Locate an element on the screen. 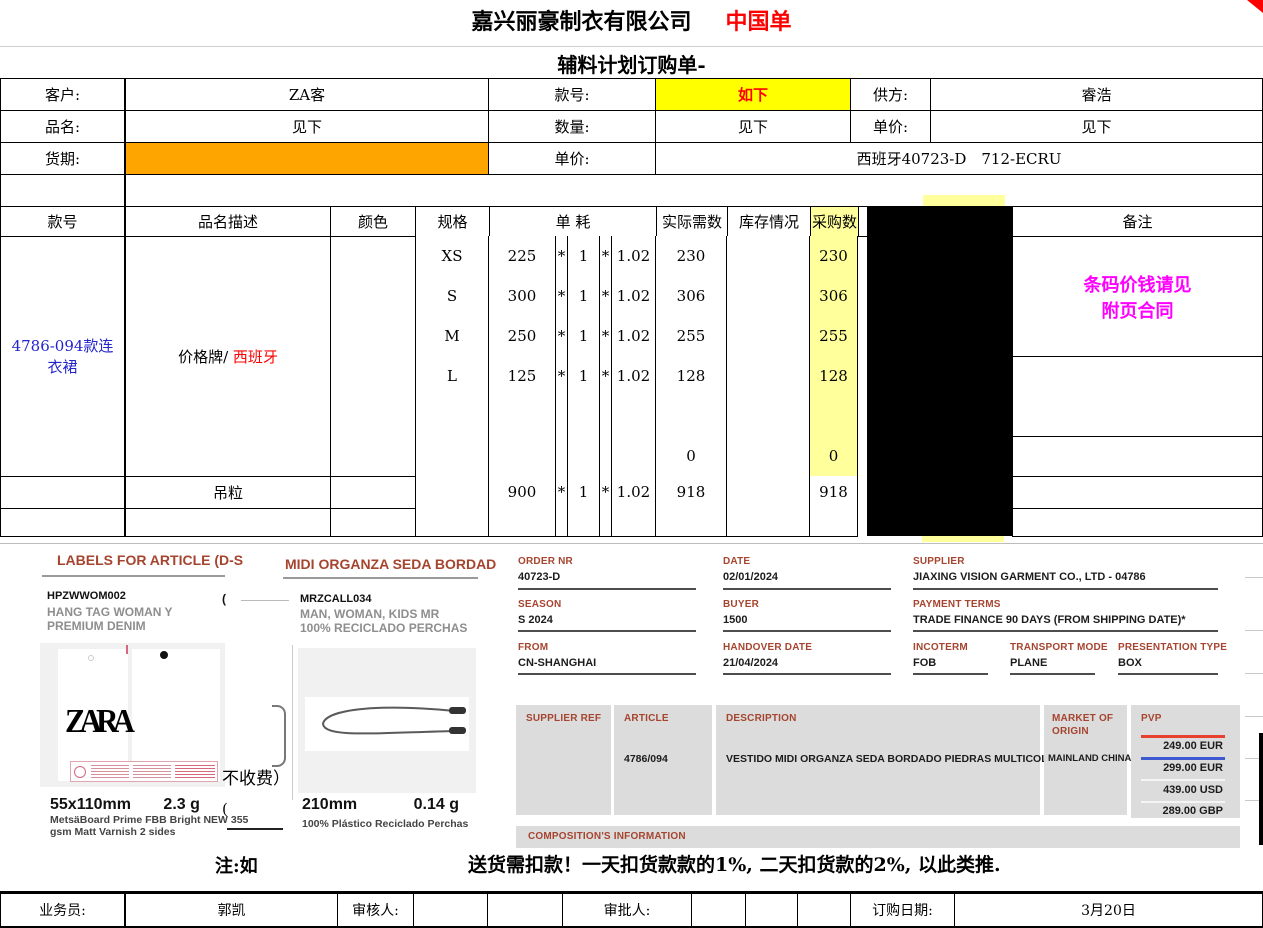  order-date-label-cell: 订购日期: is located at coordinates (902, 910).